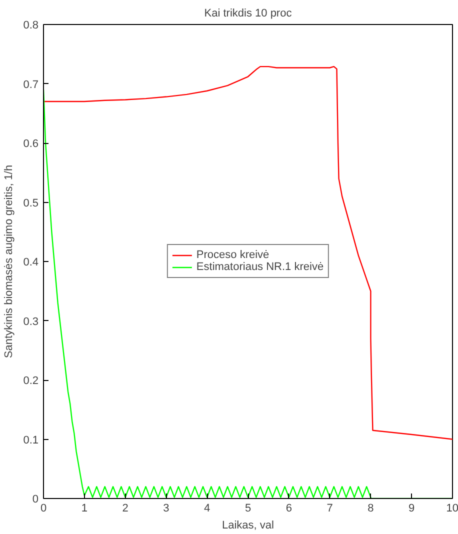 This screenshot has height=534, width=458. Describe the element at coordinates (125, 508) in the screenshot. I see `x-tick-label: 2` at that location.